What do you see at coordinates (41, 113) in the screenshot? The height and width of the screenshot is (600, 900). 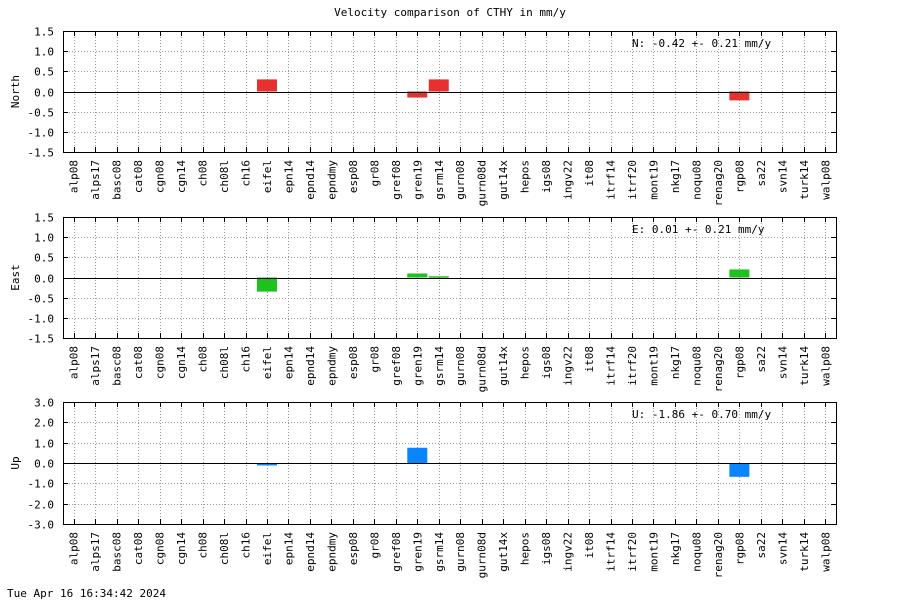 I see `y-tick-label: -0.5` at bounding box center [41, 113].